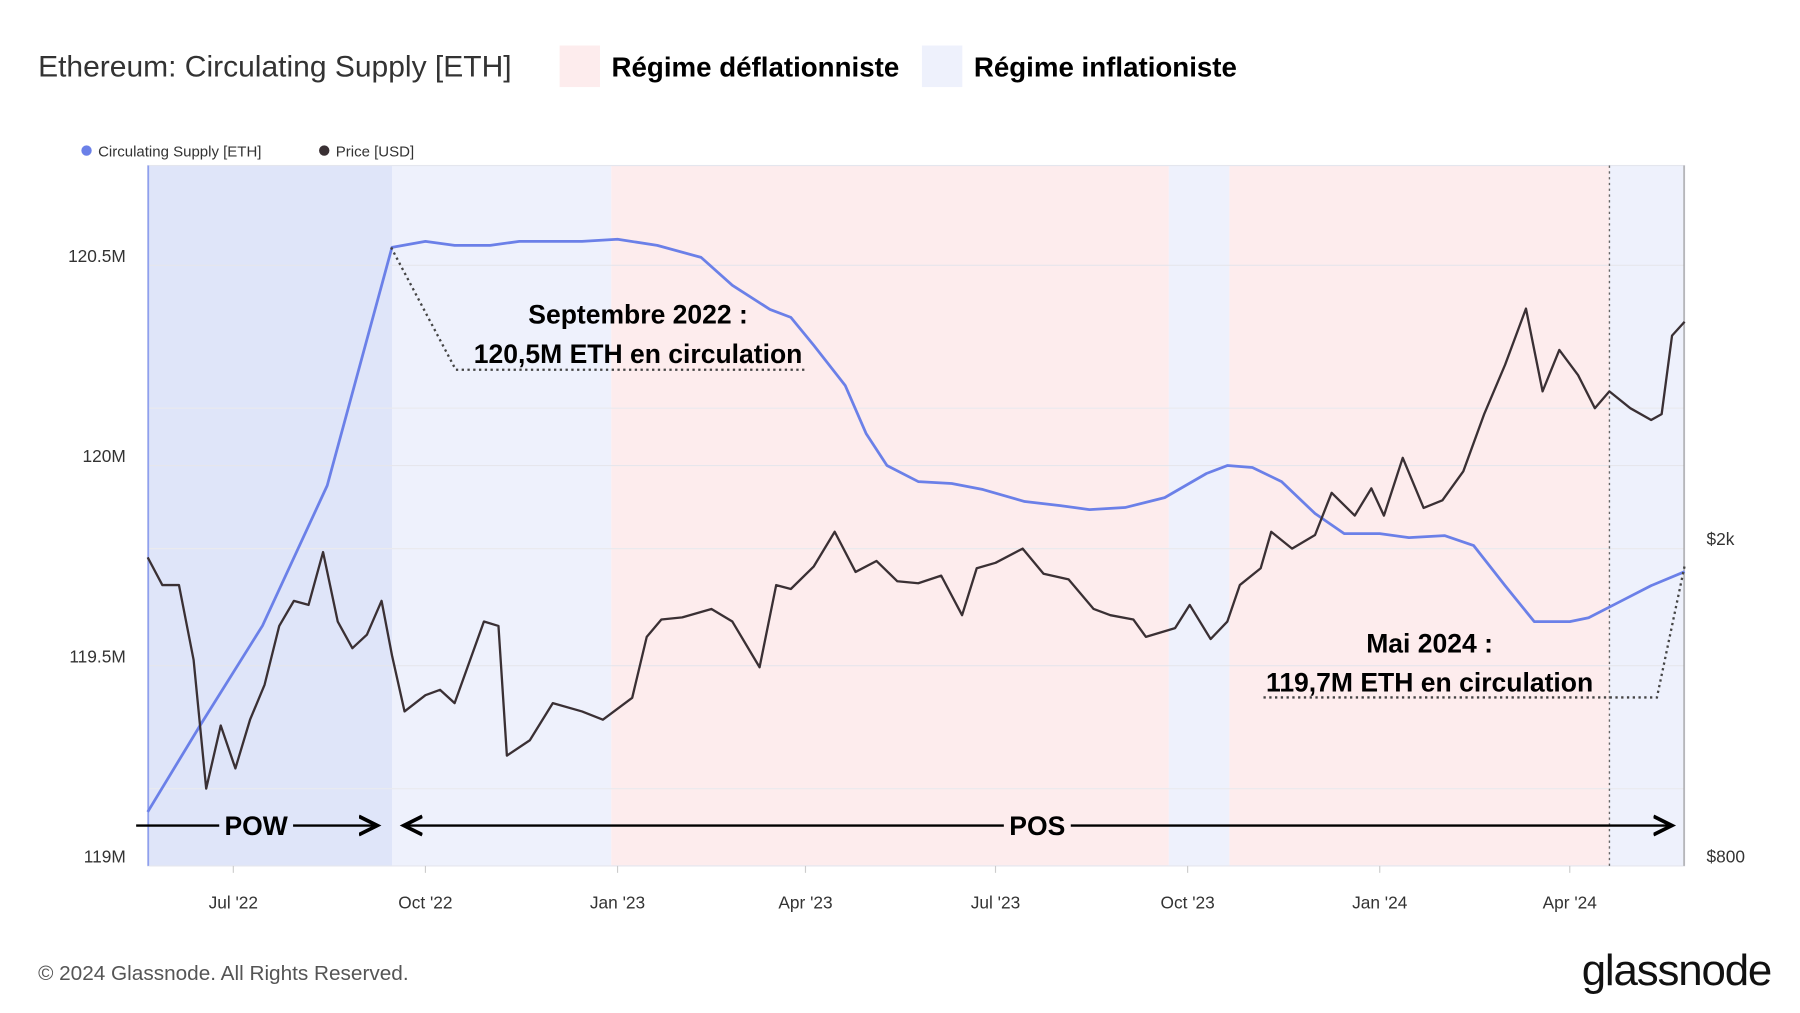 The width and height of the screenshot is (1800, 1013). What do you see at coordinates (375, 151) in the screenshot?
I see `price-legend-label: Price [USD]` at bounding box center [375, 151].